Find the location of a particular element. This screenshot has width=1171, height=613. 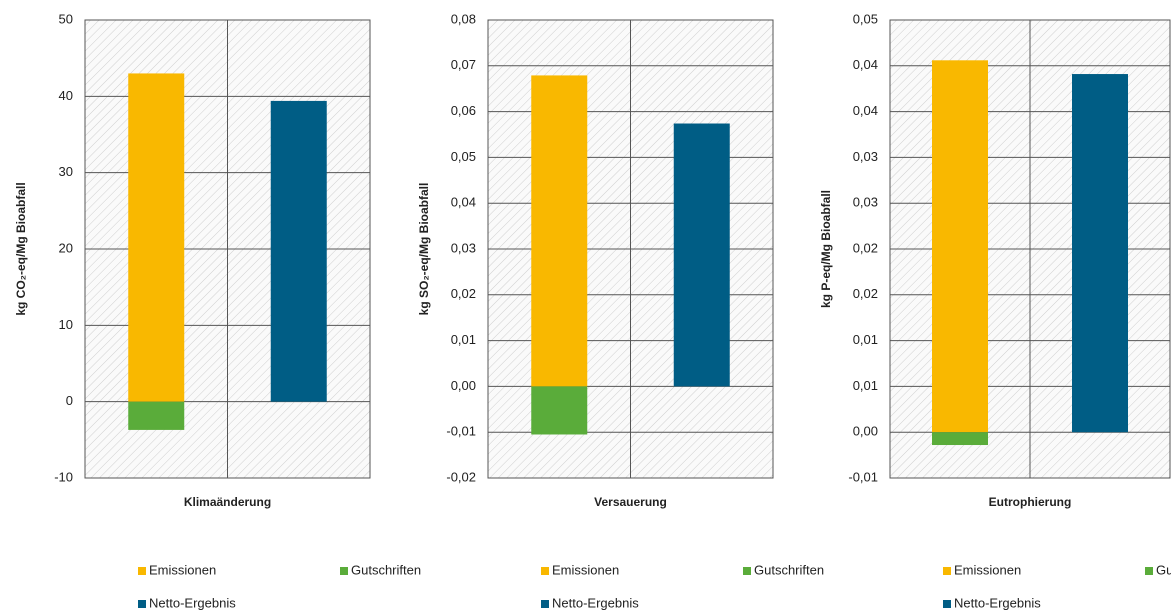

x-axis-title: Klimaänderung is located at coordinates (227, 502).